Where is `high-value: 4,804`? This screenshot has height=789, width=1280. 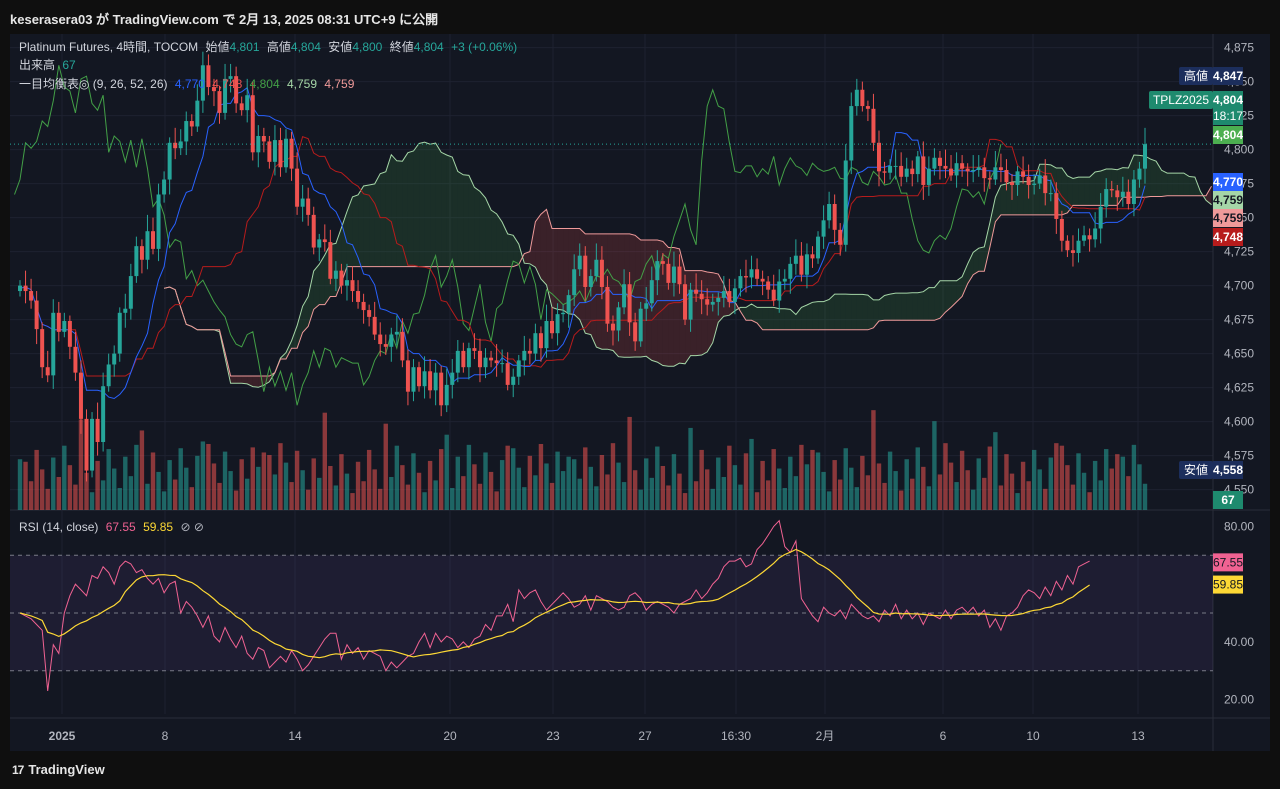
high-value: 4,804 is located at coordinates (305, 47).